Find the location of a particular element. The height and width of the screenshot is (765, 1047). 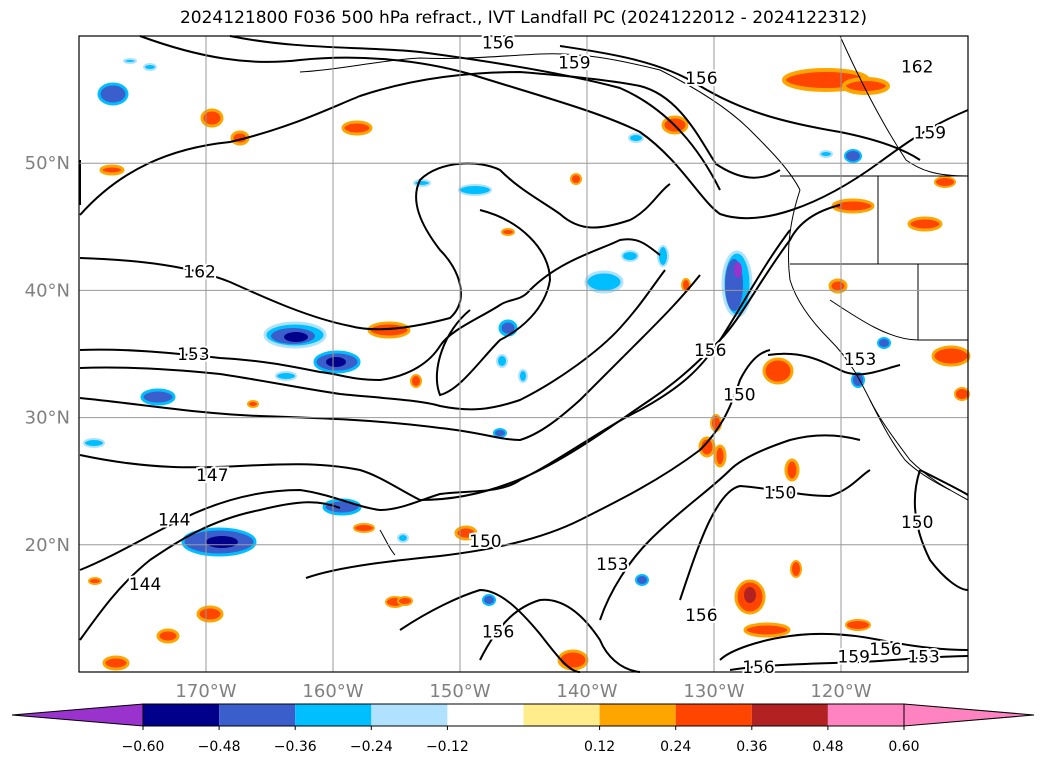

lon-tick-label: 140°W is located at coordinates (586, 691).